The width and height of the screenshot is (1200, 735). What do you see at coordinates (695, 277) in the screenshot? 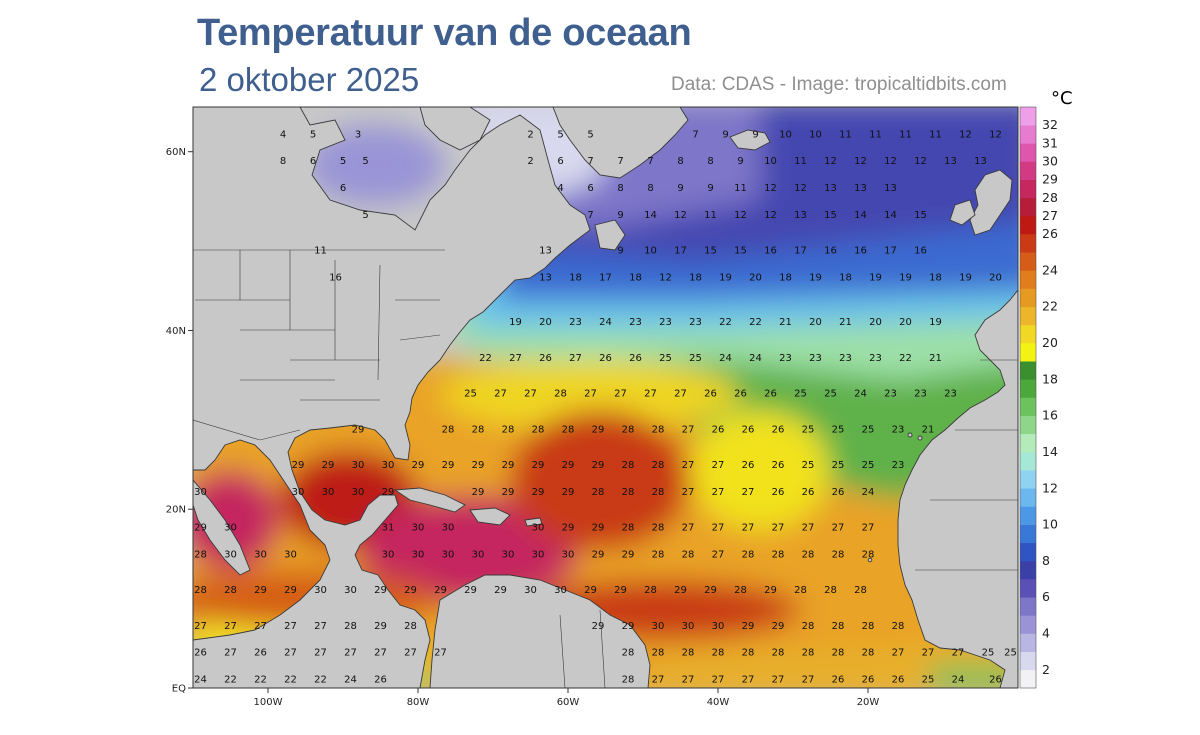
I see `sst-label: 18` at bounding box center [695, 277].